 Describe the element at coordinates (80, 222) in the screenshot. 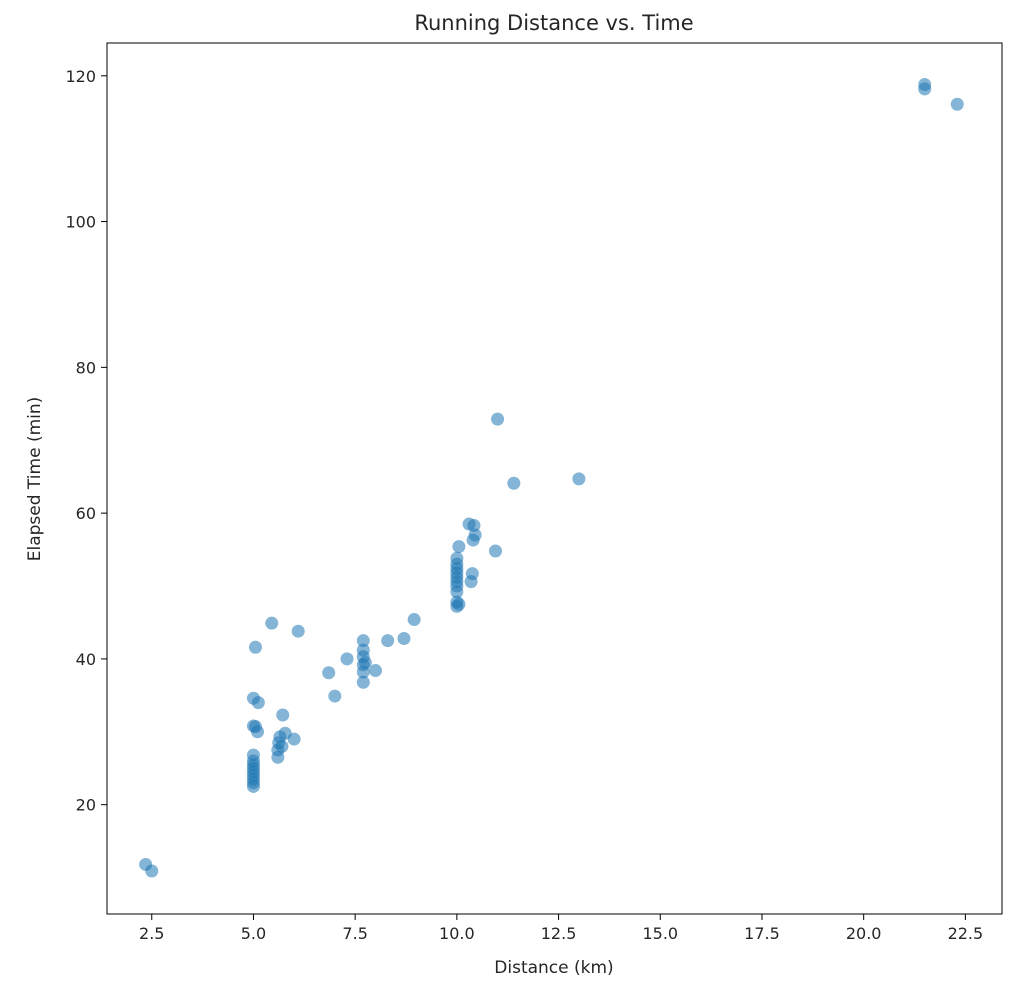

I see `y-tick-label: 100` at that location.